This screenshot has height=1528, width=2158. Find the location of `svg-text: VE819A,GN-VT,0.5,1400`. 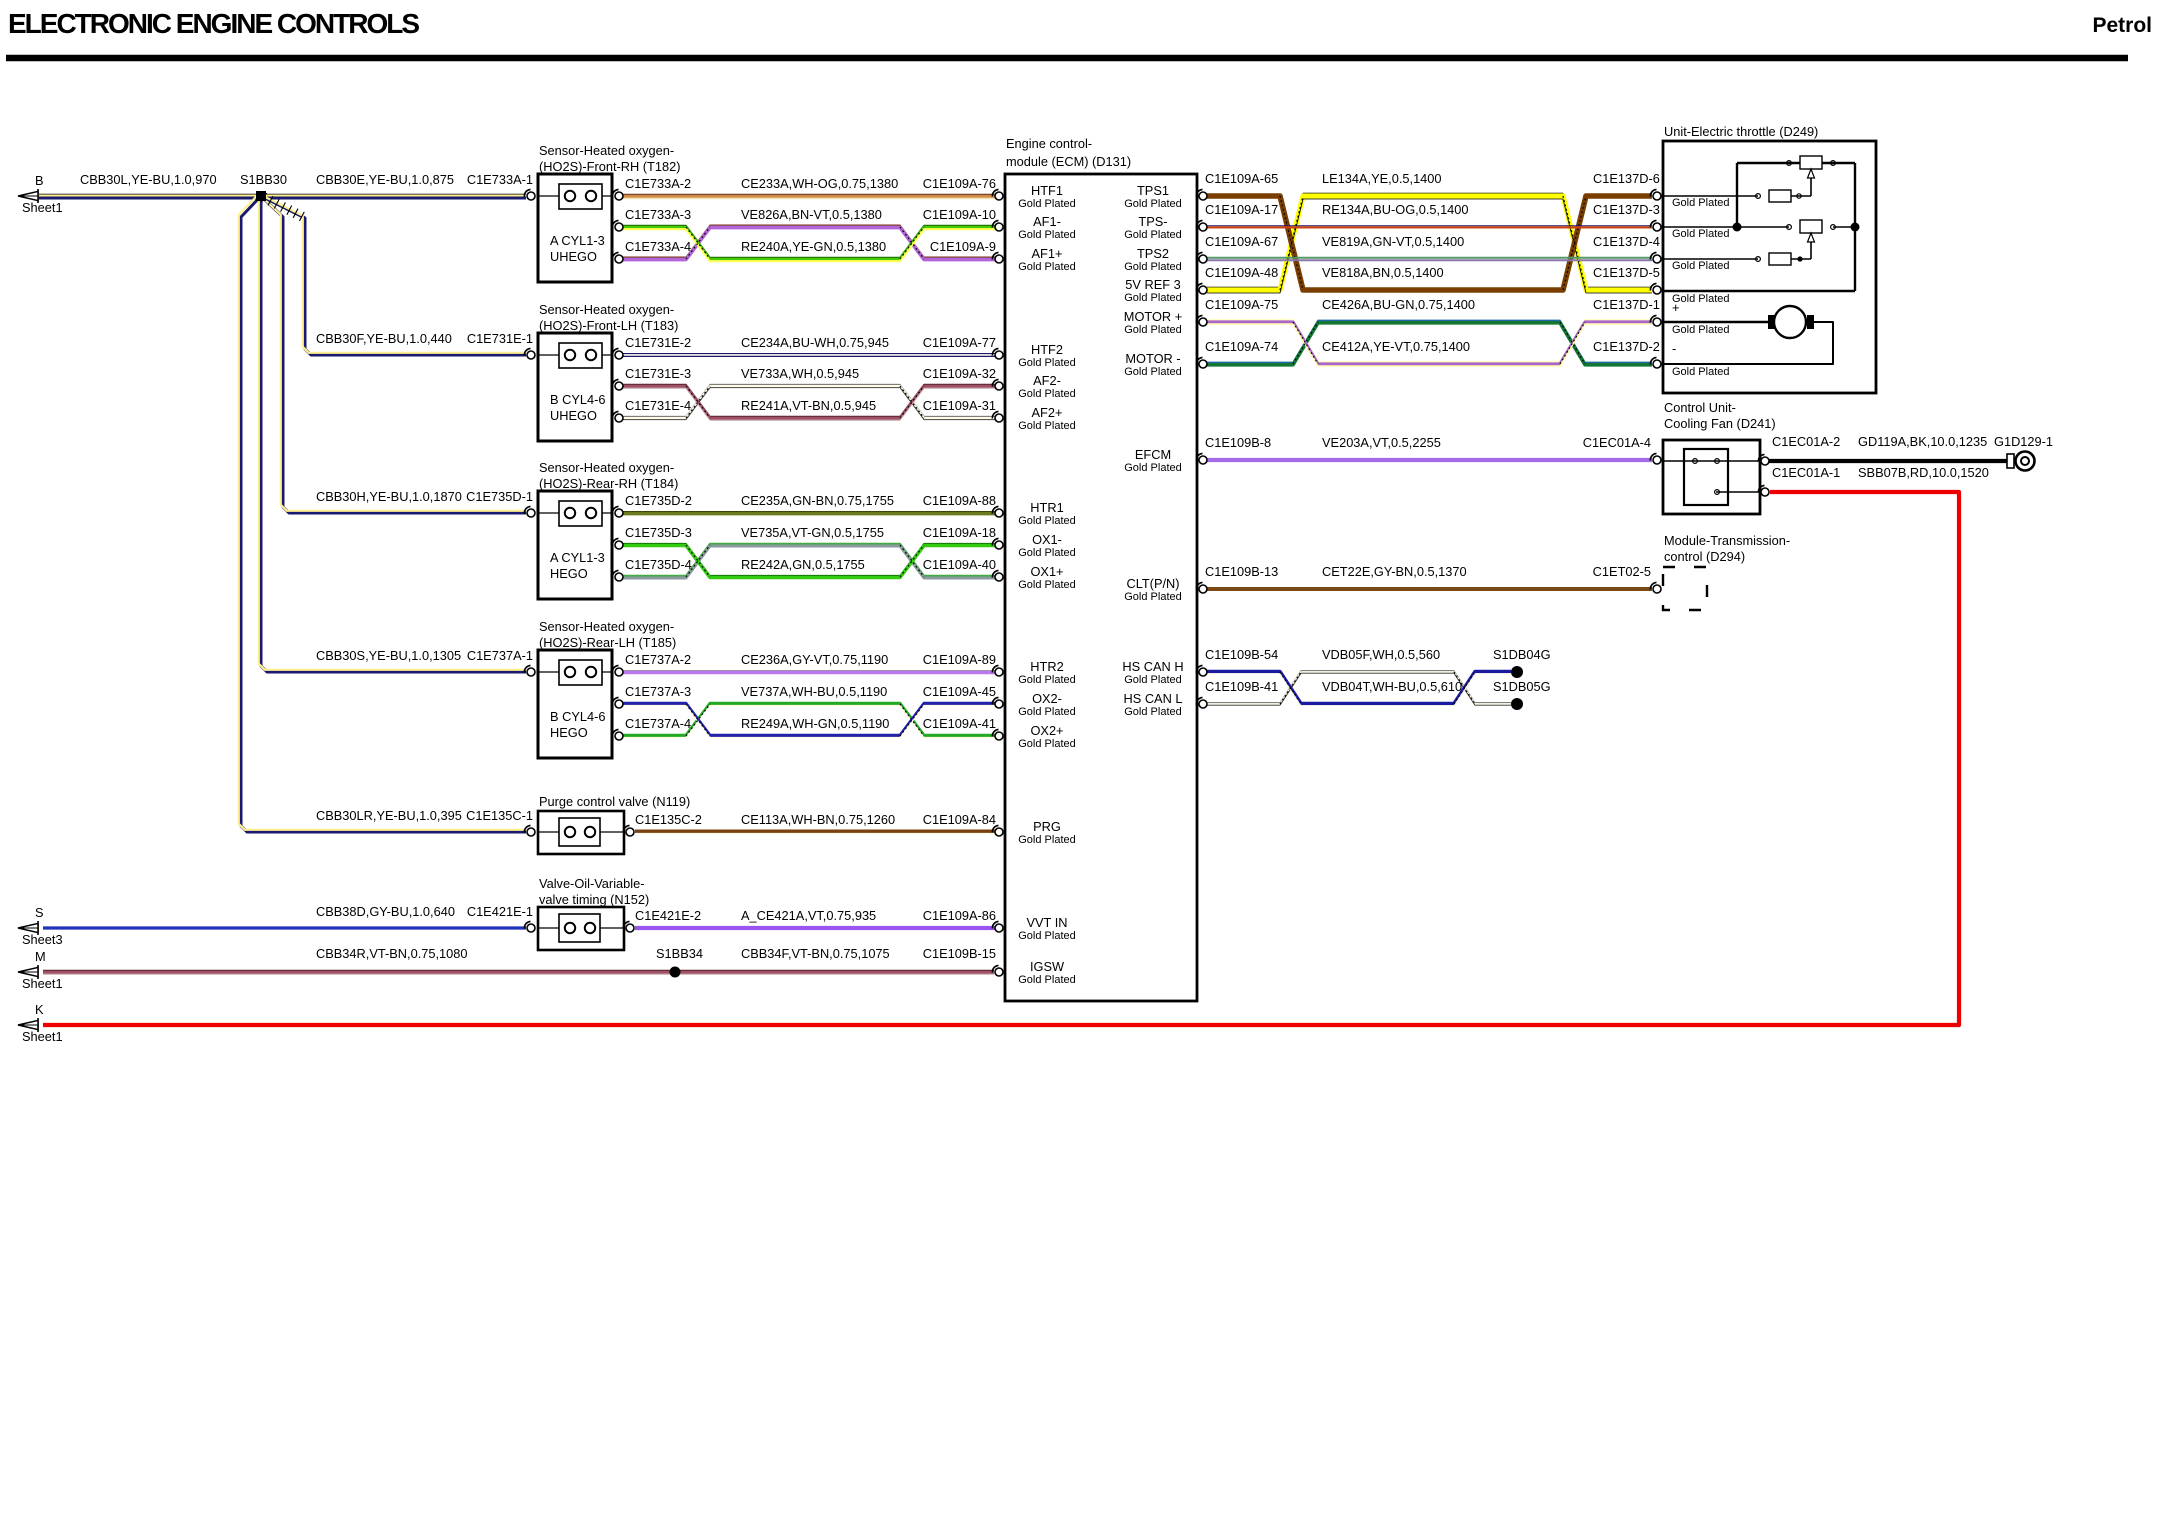

svg-text: VE819A,GN-VT,0.5,1400 is located at coordinates (1393, 241).